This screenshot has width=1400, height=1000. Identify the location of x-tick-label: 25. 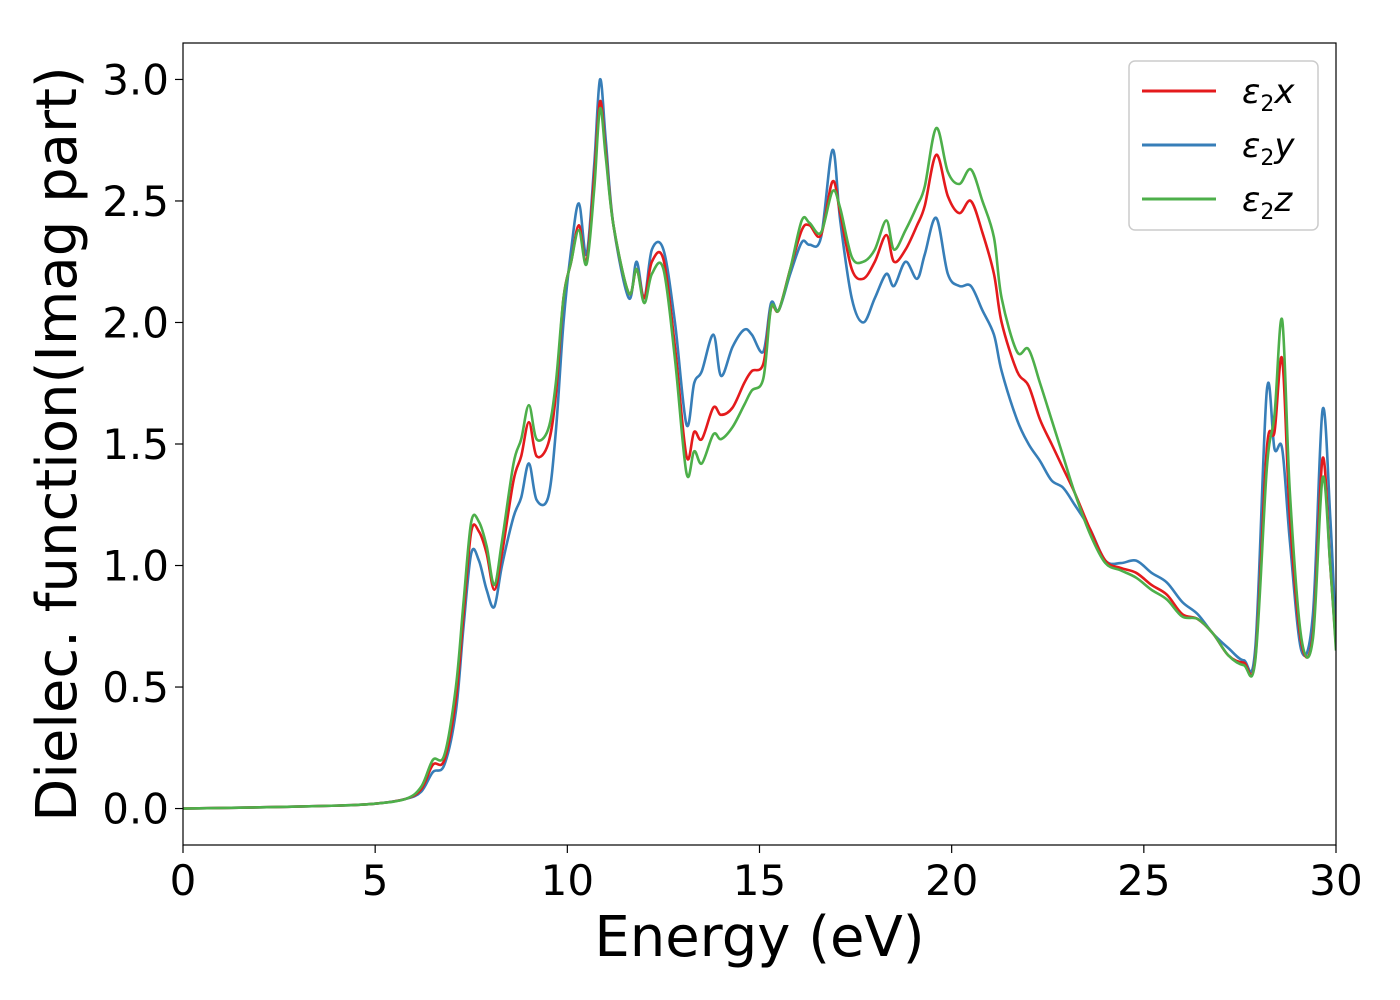
(1143, 880).